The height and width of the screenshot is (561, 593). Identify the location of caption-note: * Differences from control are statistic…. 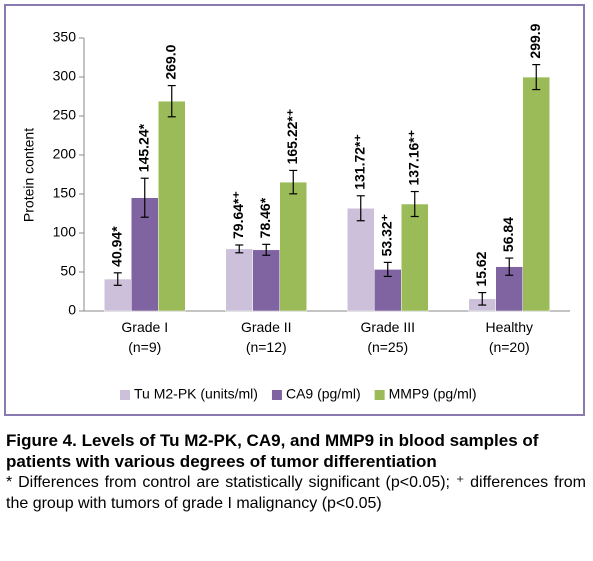
(296, 493).